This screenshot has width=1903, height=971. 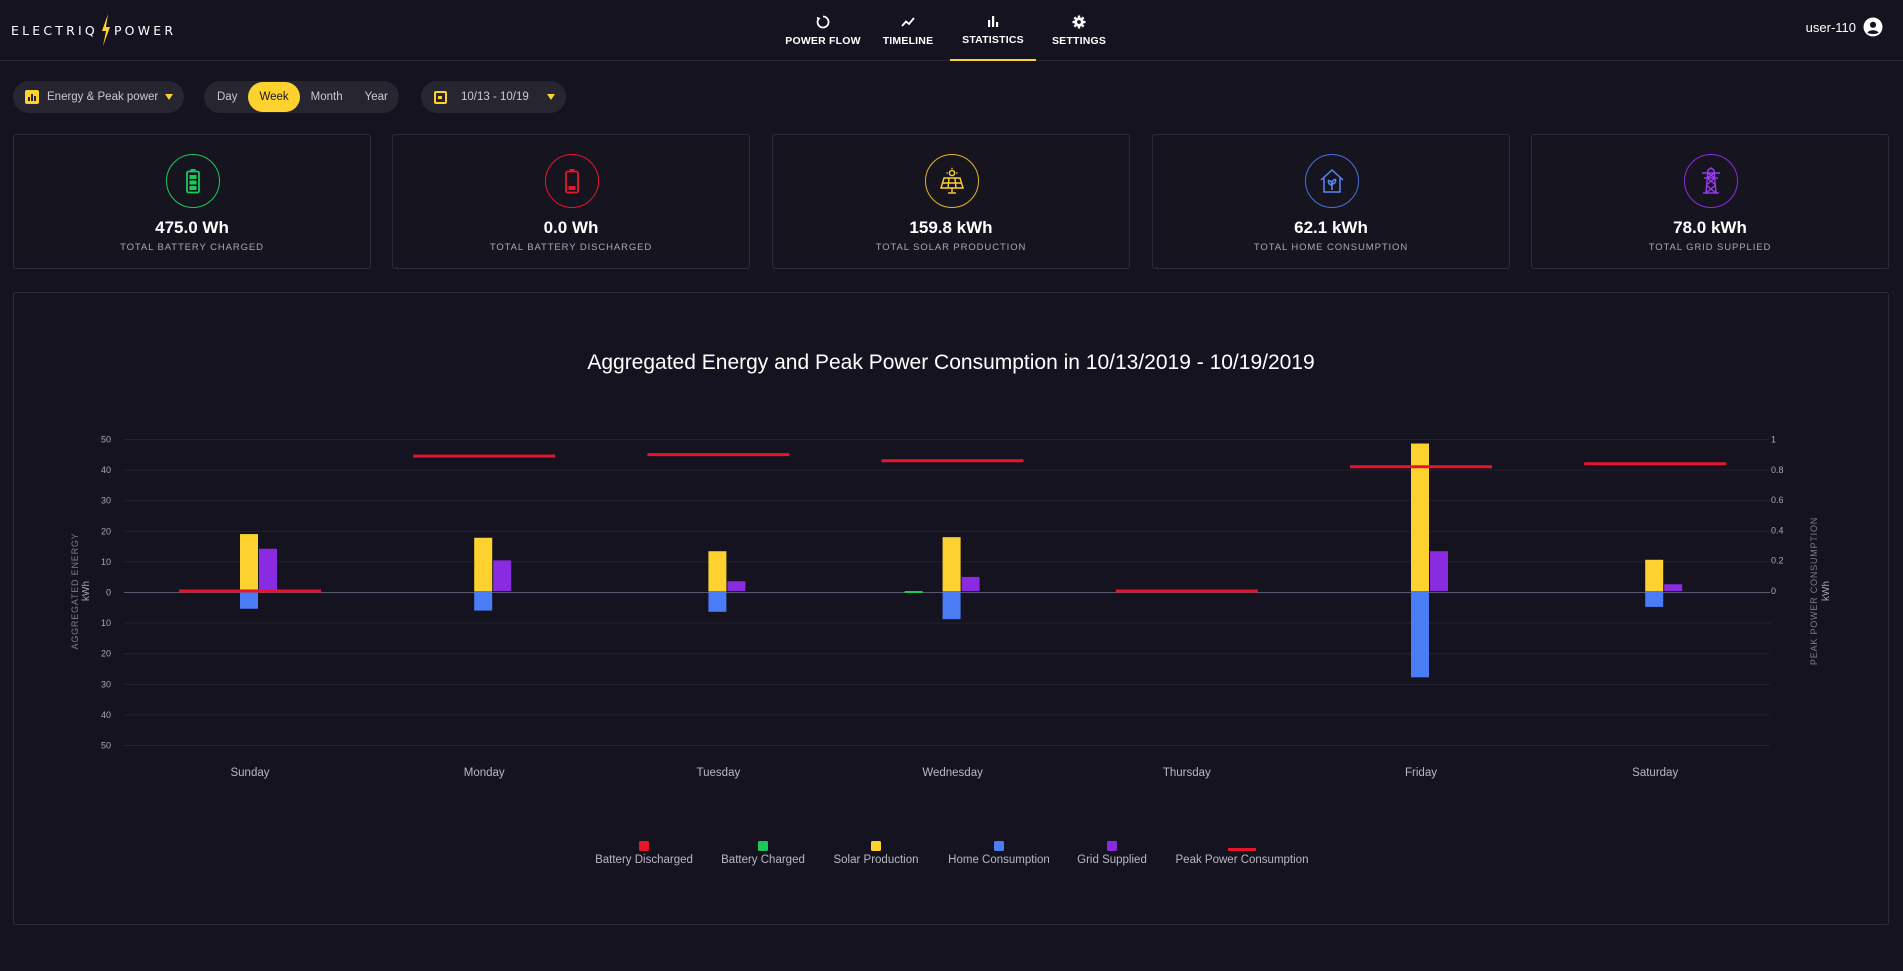 I want to click on nav-label: SETTINGS, so click(x=1079, y=40).